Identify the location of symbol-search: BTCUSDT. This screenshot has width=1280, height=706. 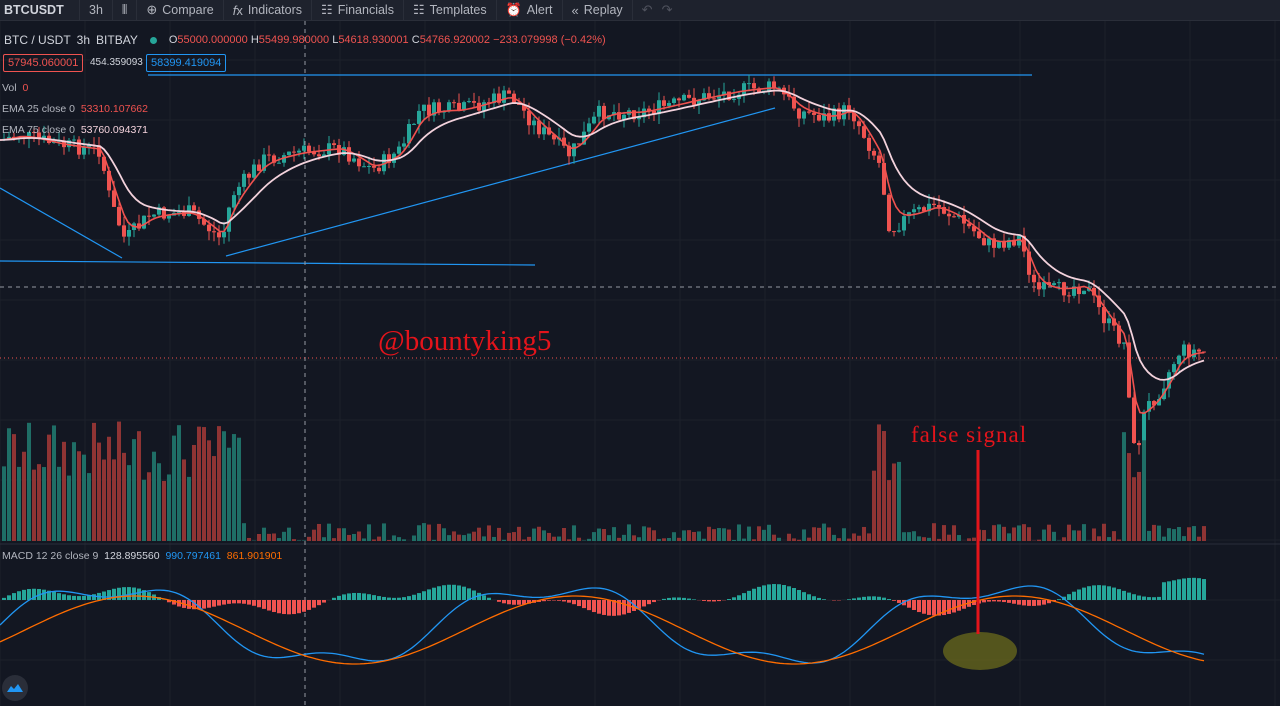
(40, 10).